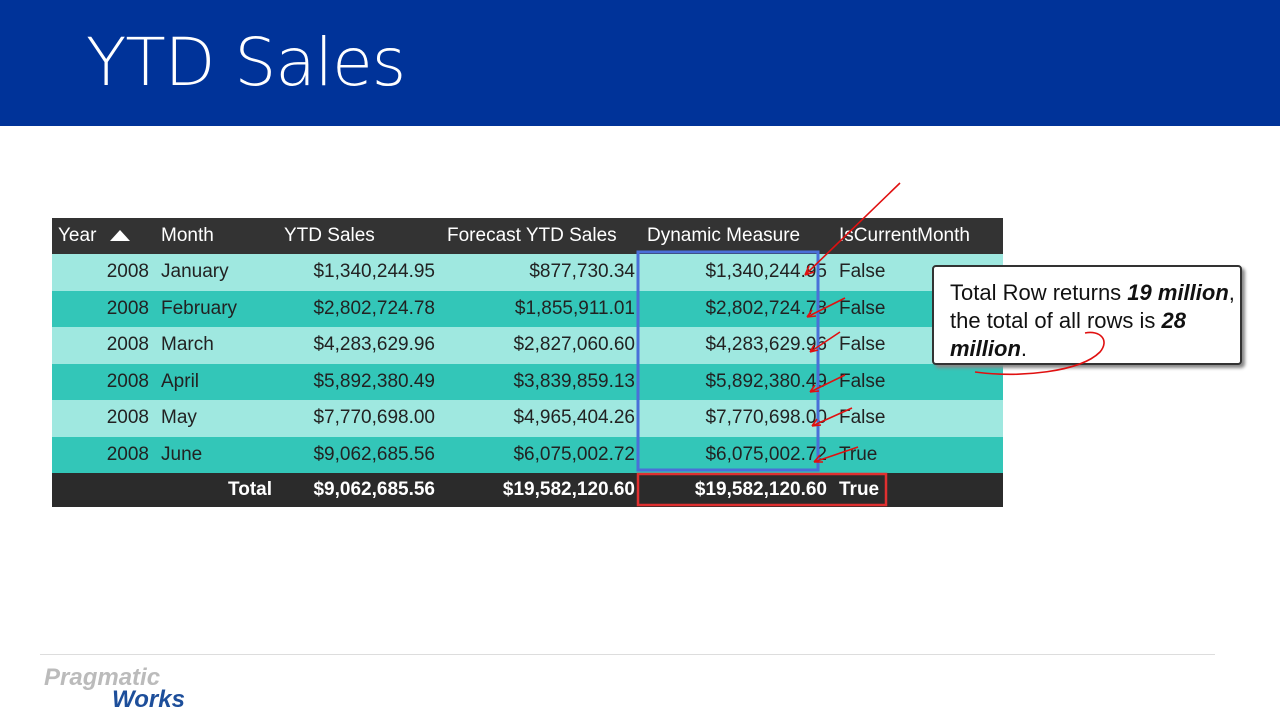 This screenshot has width=1280, height=720. What do you see at coordinates (359, 454) in the screenshot?
I see `table-cell: $9,062,685.56` at bounding box center [359, 454].